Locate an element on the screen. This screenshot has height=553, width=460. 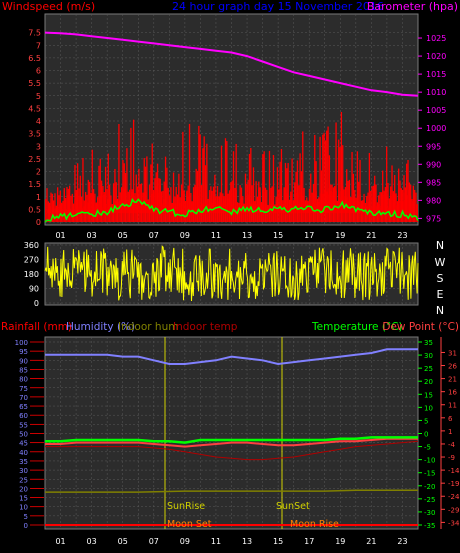
temperature-tick-label: 25 is located at coordinates (428, 369).